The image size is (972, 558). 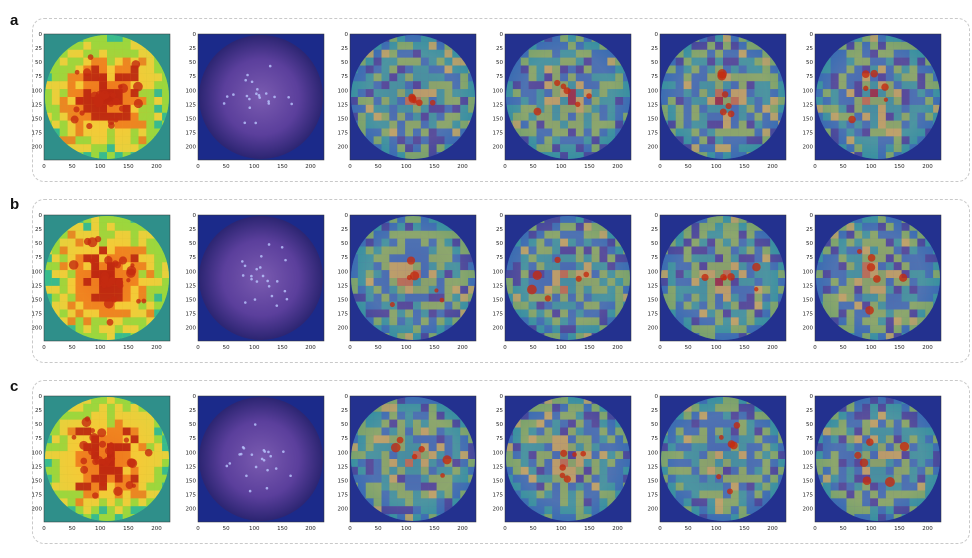 I want to click on y-tick-label: 75, so click(x=499, y=439).